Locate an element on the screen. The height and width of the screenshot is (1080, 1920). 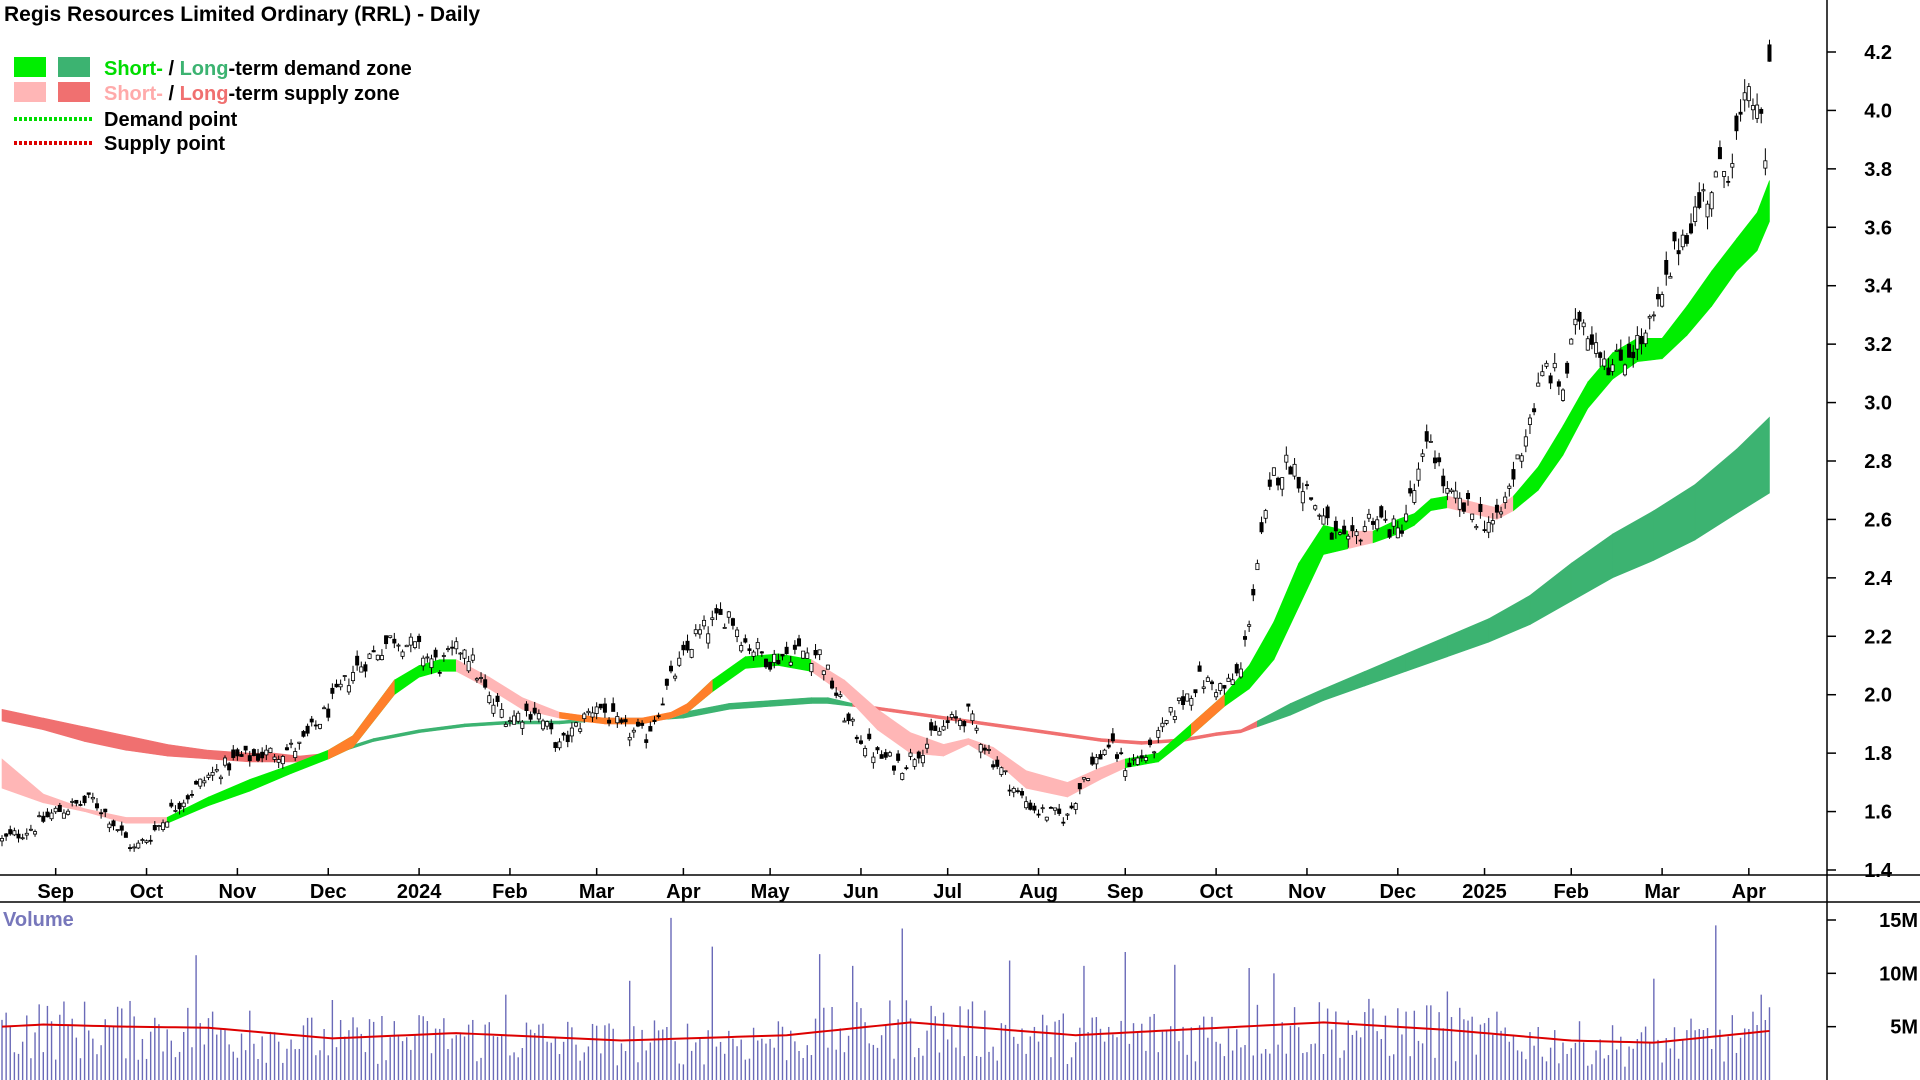
price-tick-label: 3.0 is located at coordinates (1878, 404).